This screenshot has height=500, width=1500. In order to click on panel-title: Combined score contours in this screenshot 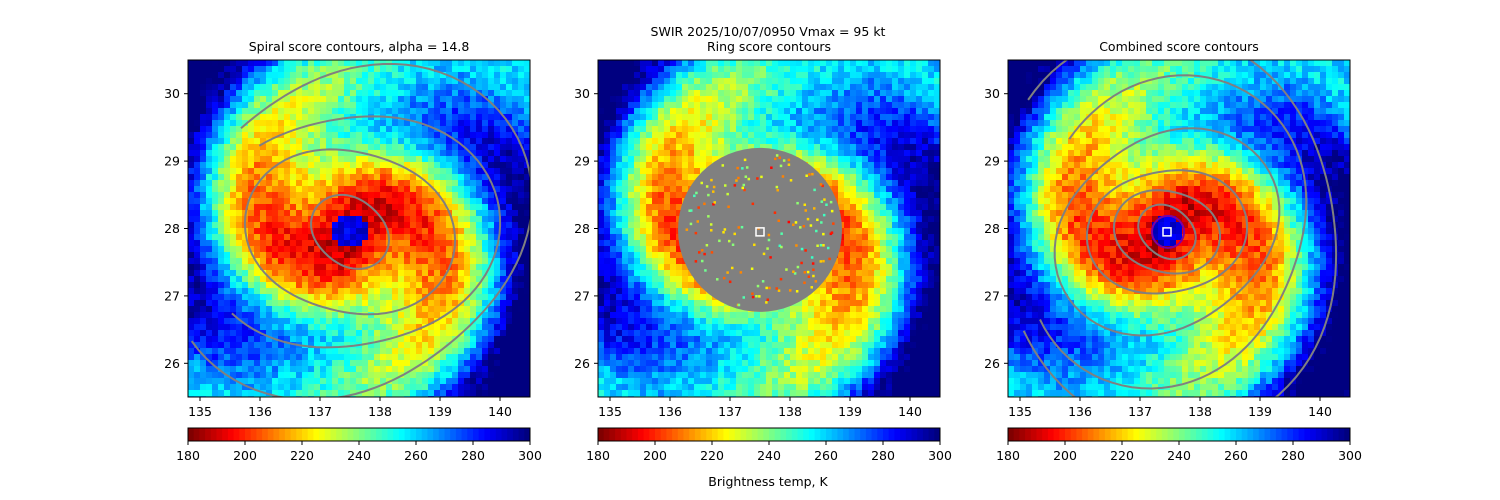, I will do `click(1179, 46)`.